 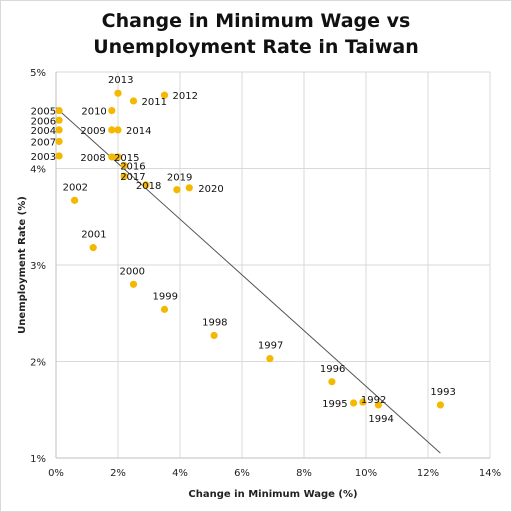 What do you see at coordinates (185, 96) in the screenshot?
I see `data-point-label: 2012` at bounding box center [185, 96].